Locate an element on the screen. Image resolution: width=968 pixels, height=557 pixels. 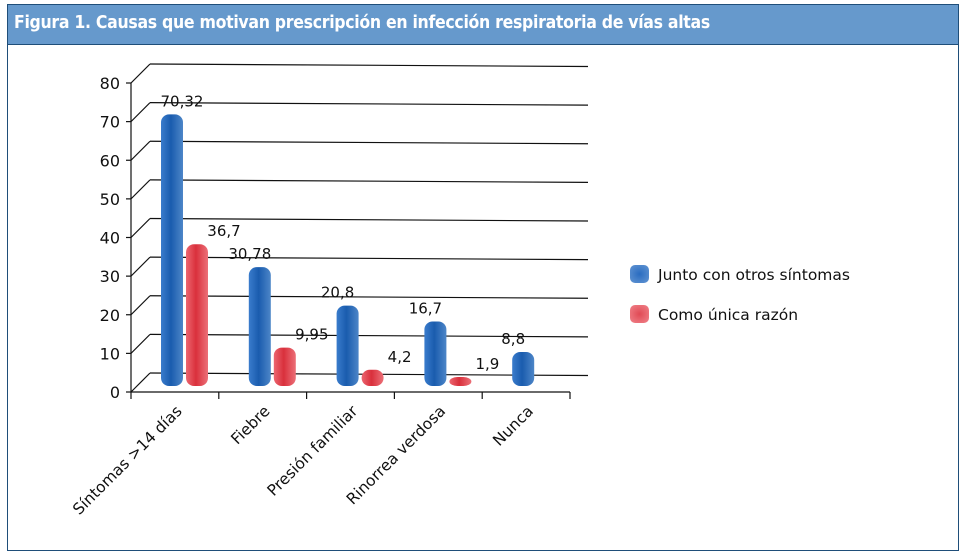
x-category-label: Fiebre is located at coordinates (251, 425).